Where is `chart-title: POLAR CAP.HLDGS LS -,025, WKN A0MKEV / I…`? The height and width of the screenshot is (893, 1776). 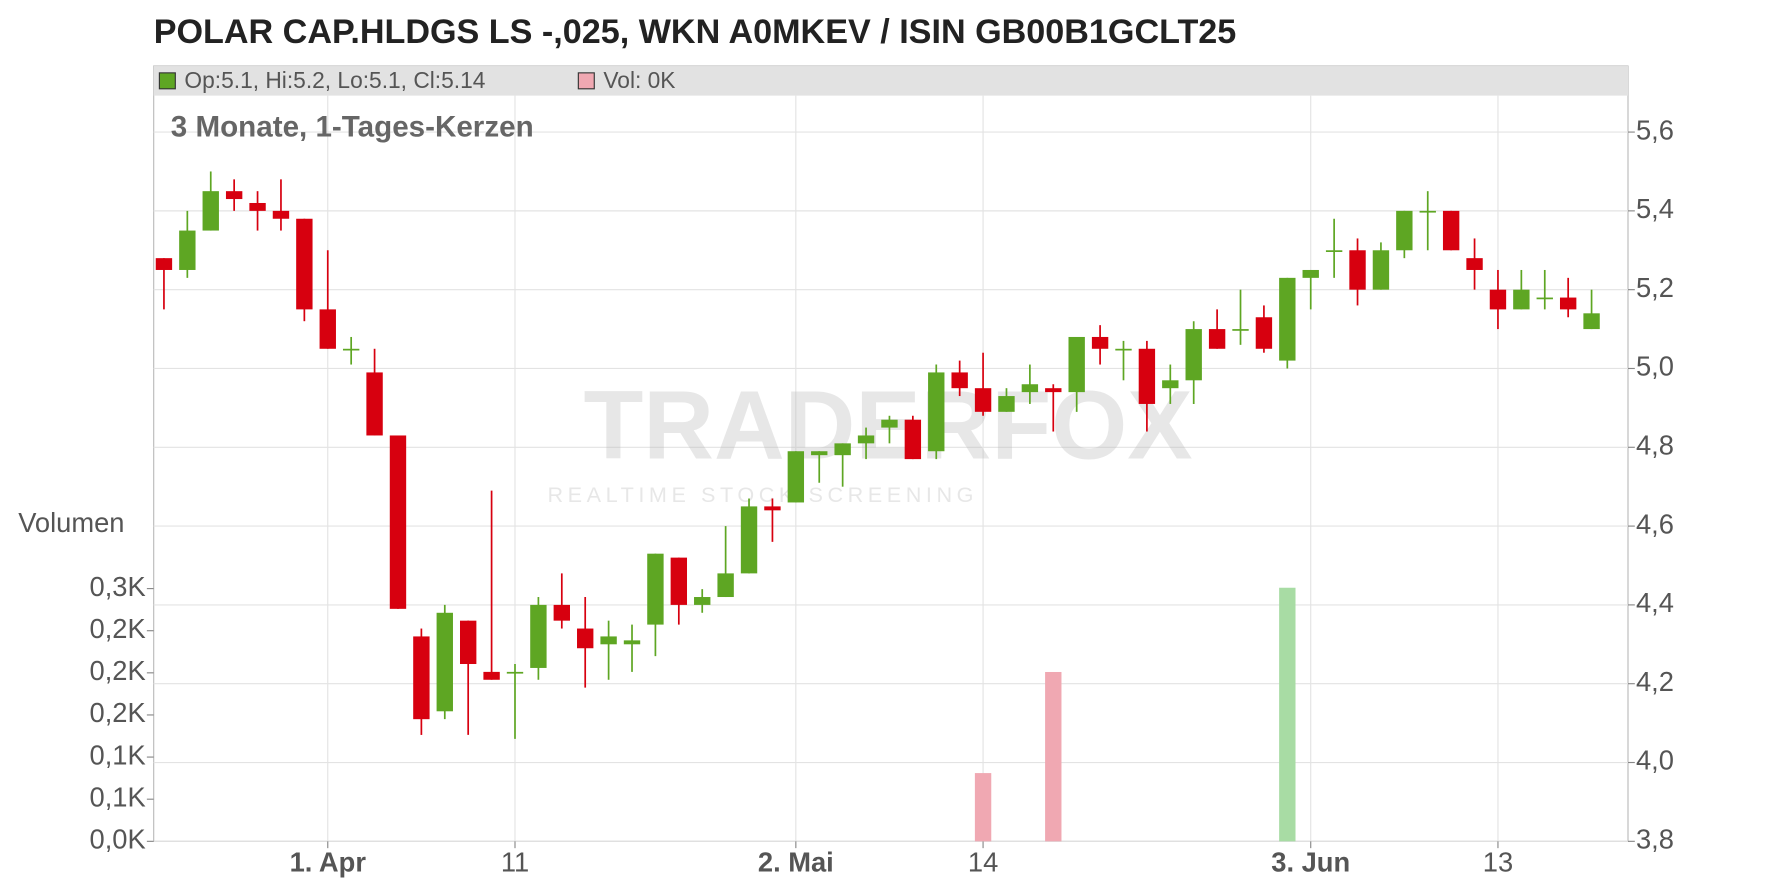 chart-title: POLAR CAP.HLDGS LS -,025, WKN A0MKEV / I… is located at coordinates (695, 32).